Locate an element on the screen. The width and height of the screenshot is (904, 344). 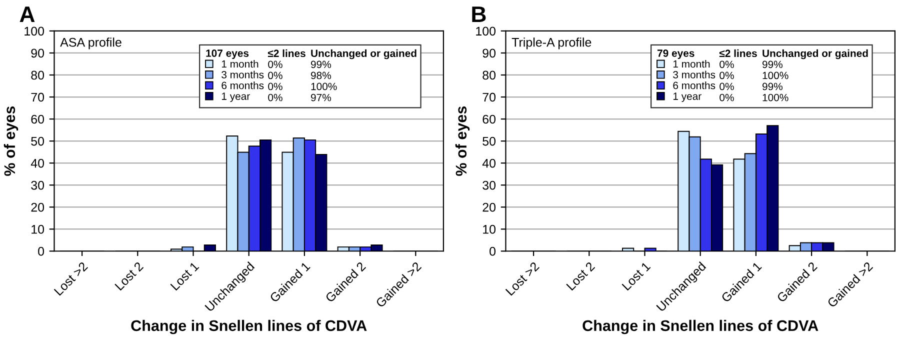
chart-title: A is located at coordinates (27, 14).